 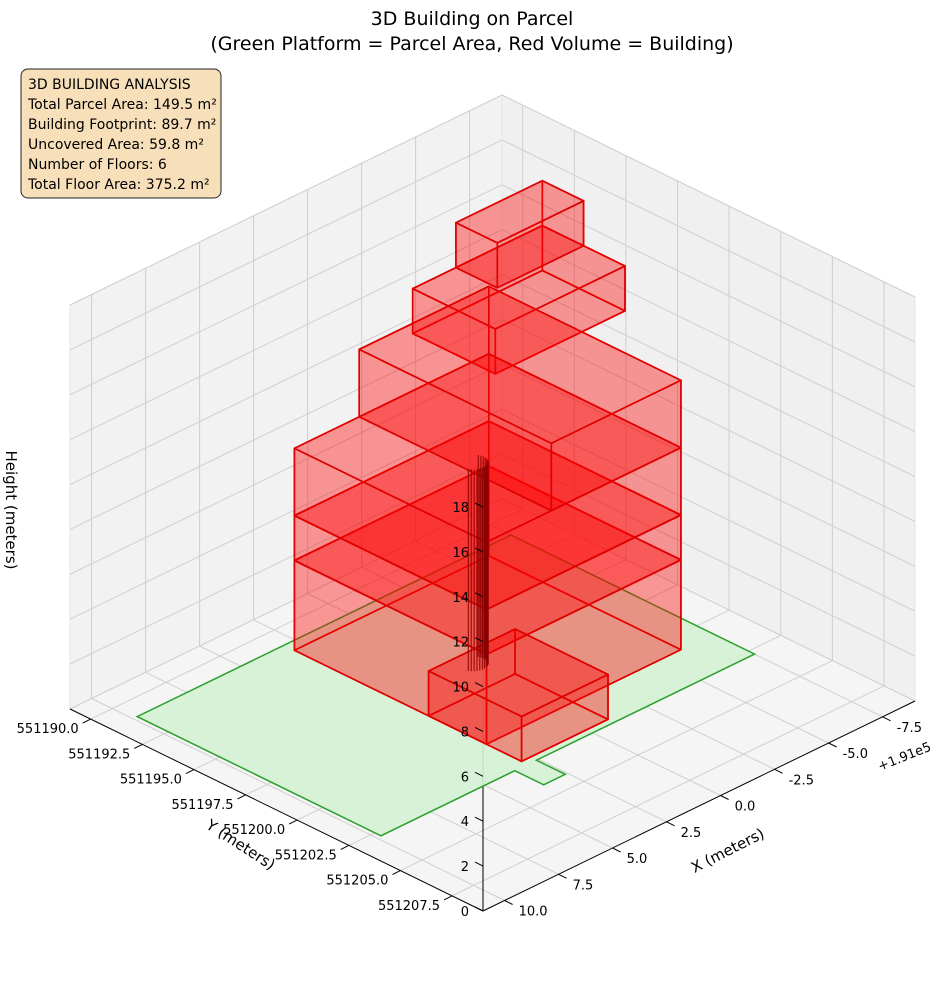 I want to click on z-tick-label: 18, so click(x=460, y=508).